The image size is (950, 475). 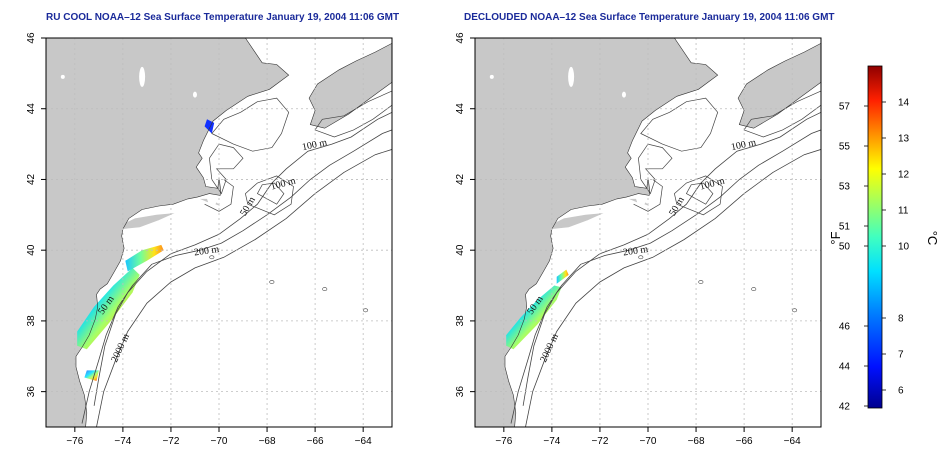 What do you see at coordinates (901, 319) in the screenshot?
I see `celsius-tick-label: 8` at bounding box center [901, 319].